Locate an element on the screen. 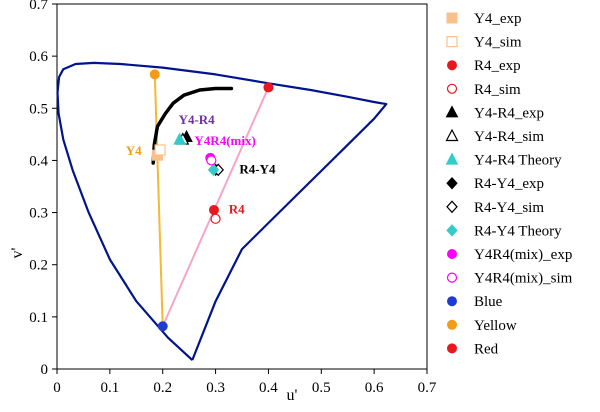  x-tick-label: 0.3 is located at coordinates (215, 388).